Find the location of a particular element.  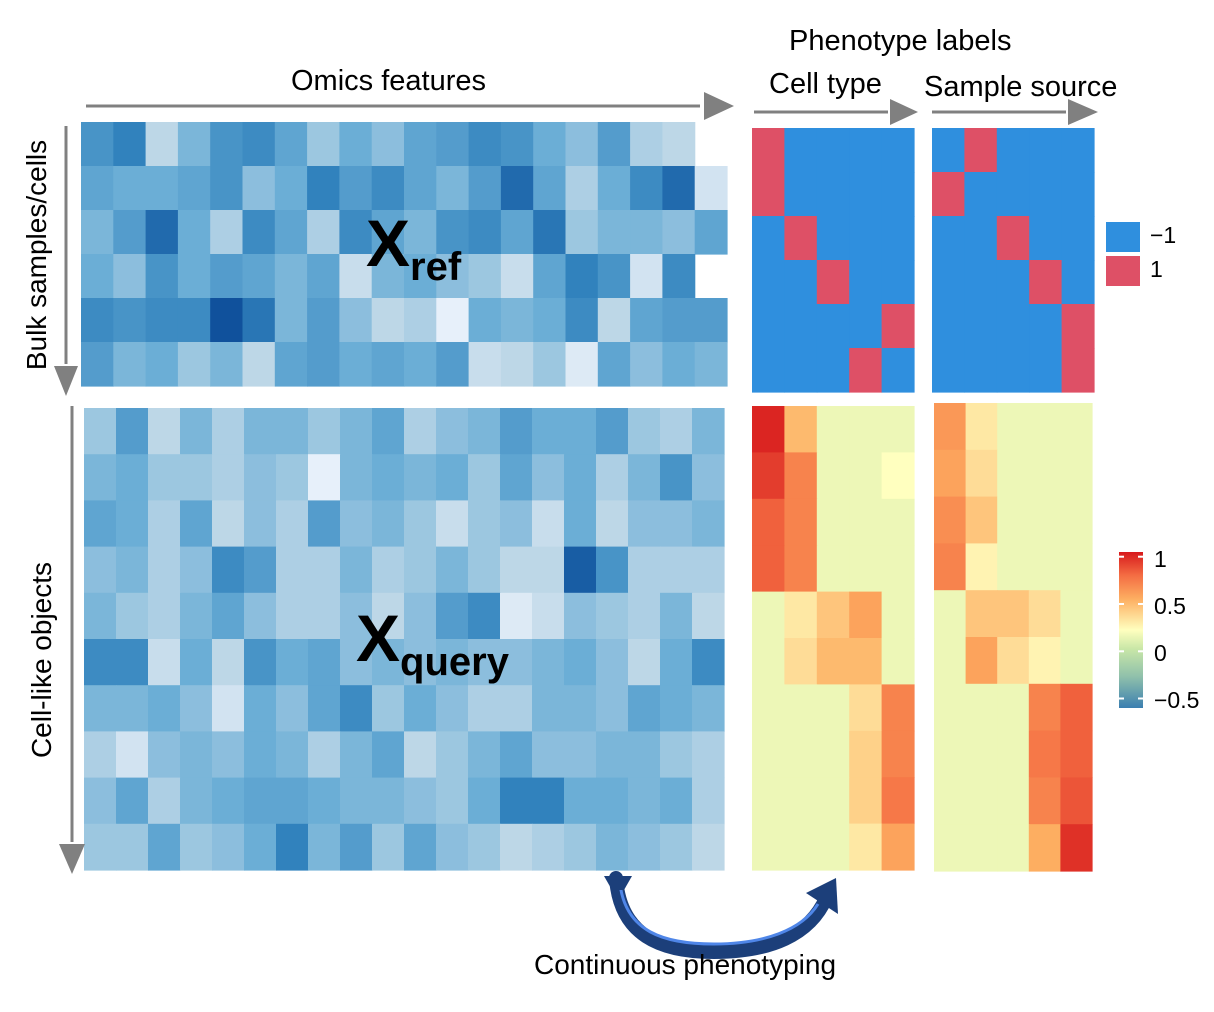

x-query-cell-r4-c3 is located at coordinates (196, 616).